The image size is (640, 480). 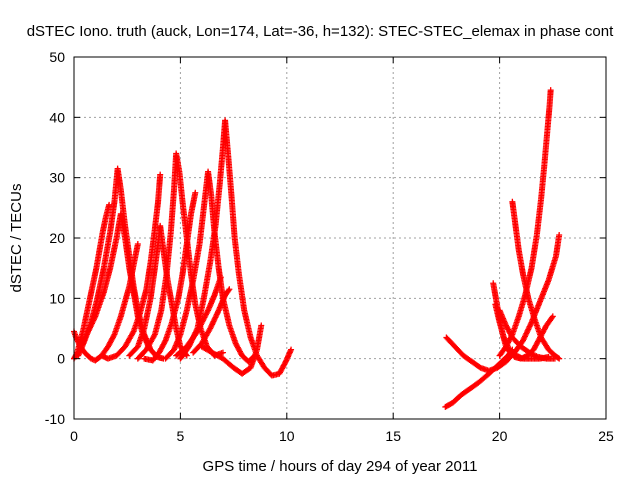 I want to click on x-axis-title: GPS time / hours of day 294 of year 2011, so click(x=340, y=466).